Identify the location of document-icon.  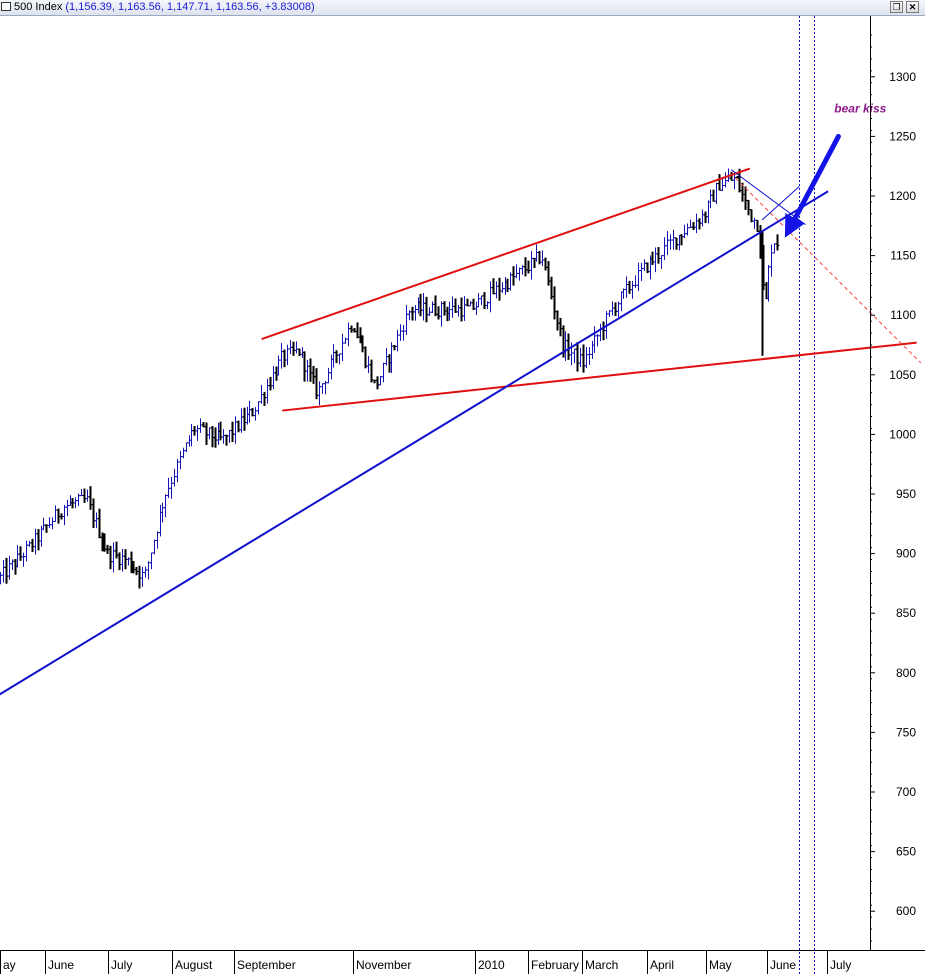
(6, 6).